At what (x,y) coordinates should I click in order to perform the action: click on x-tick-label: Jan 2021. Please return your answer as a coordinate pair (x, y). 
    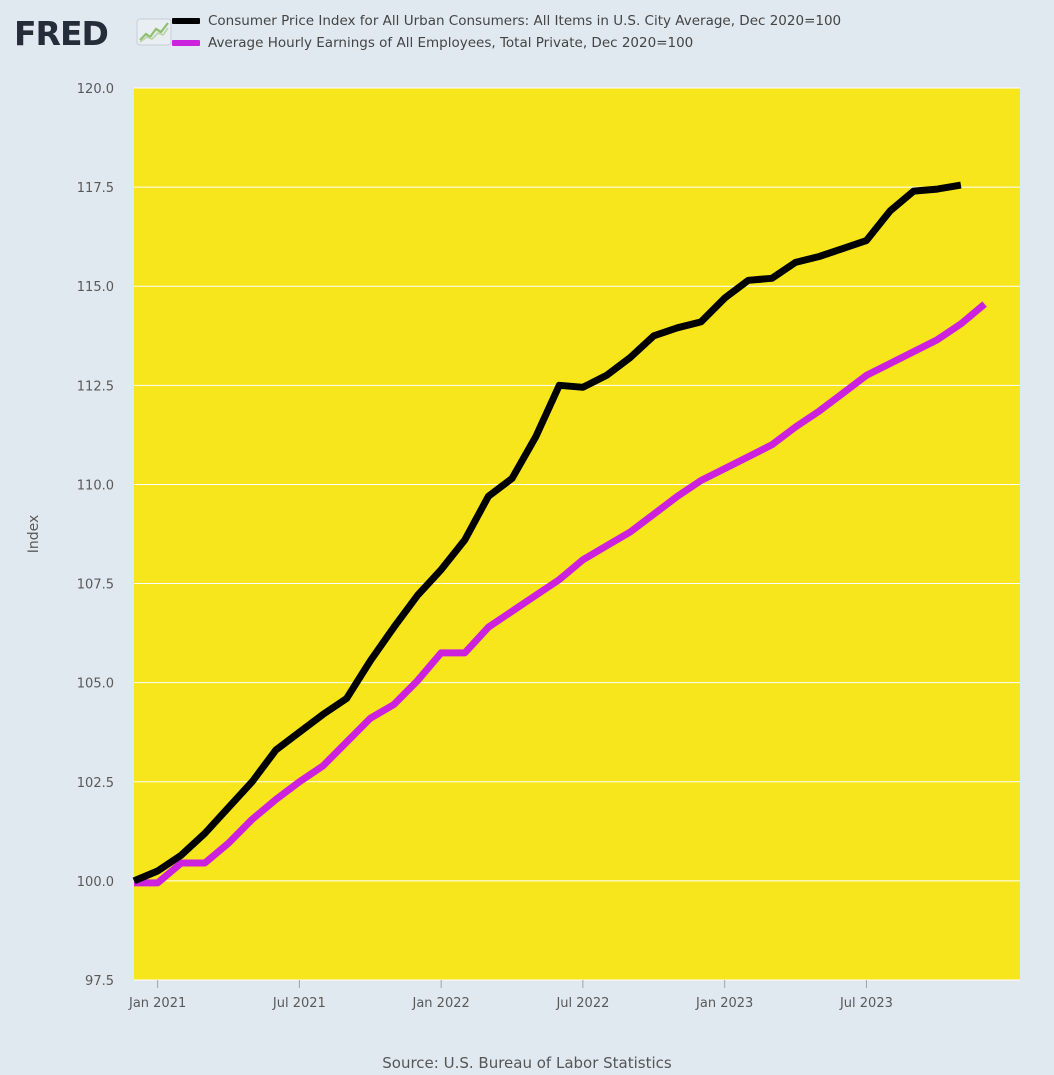
    Looking at the image, I should click on (157, 1003).